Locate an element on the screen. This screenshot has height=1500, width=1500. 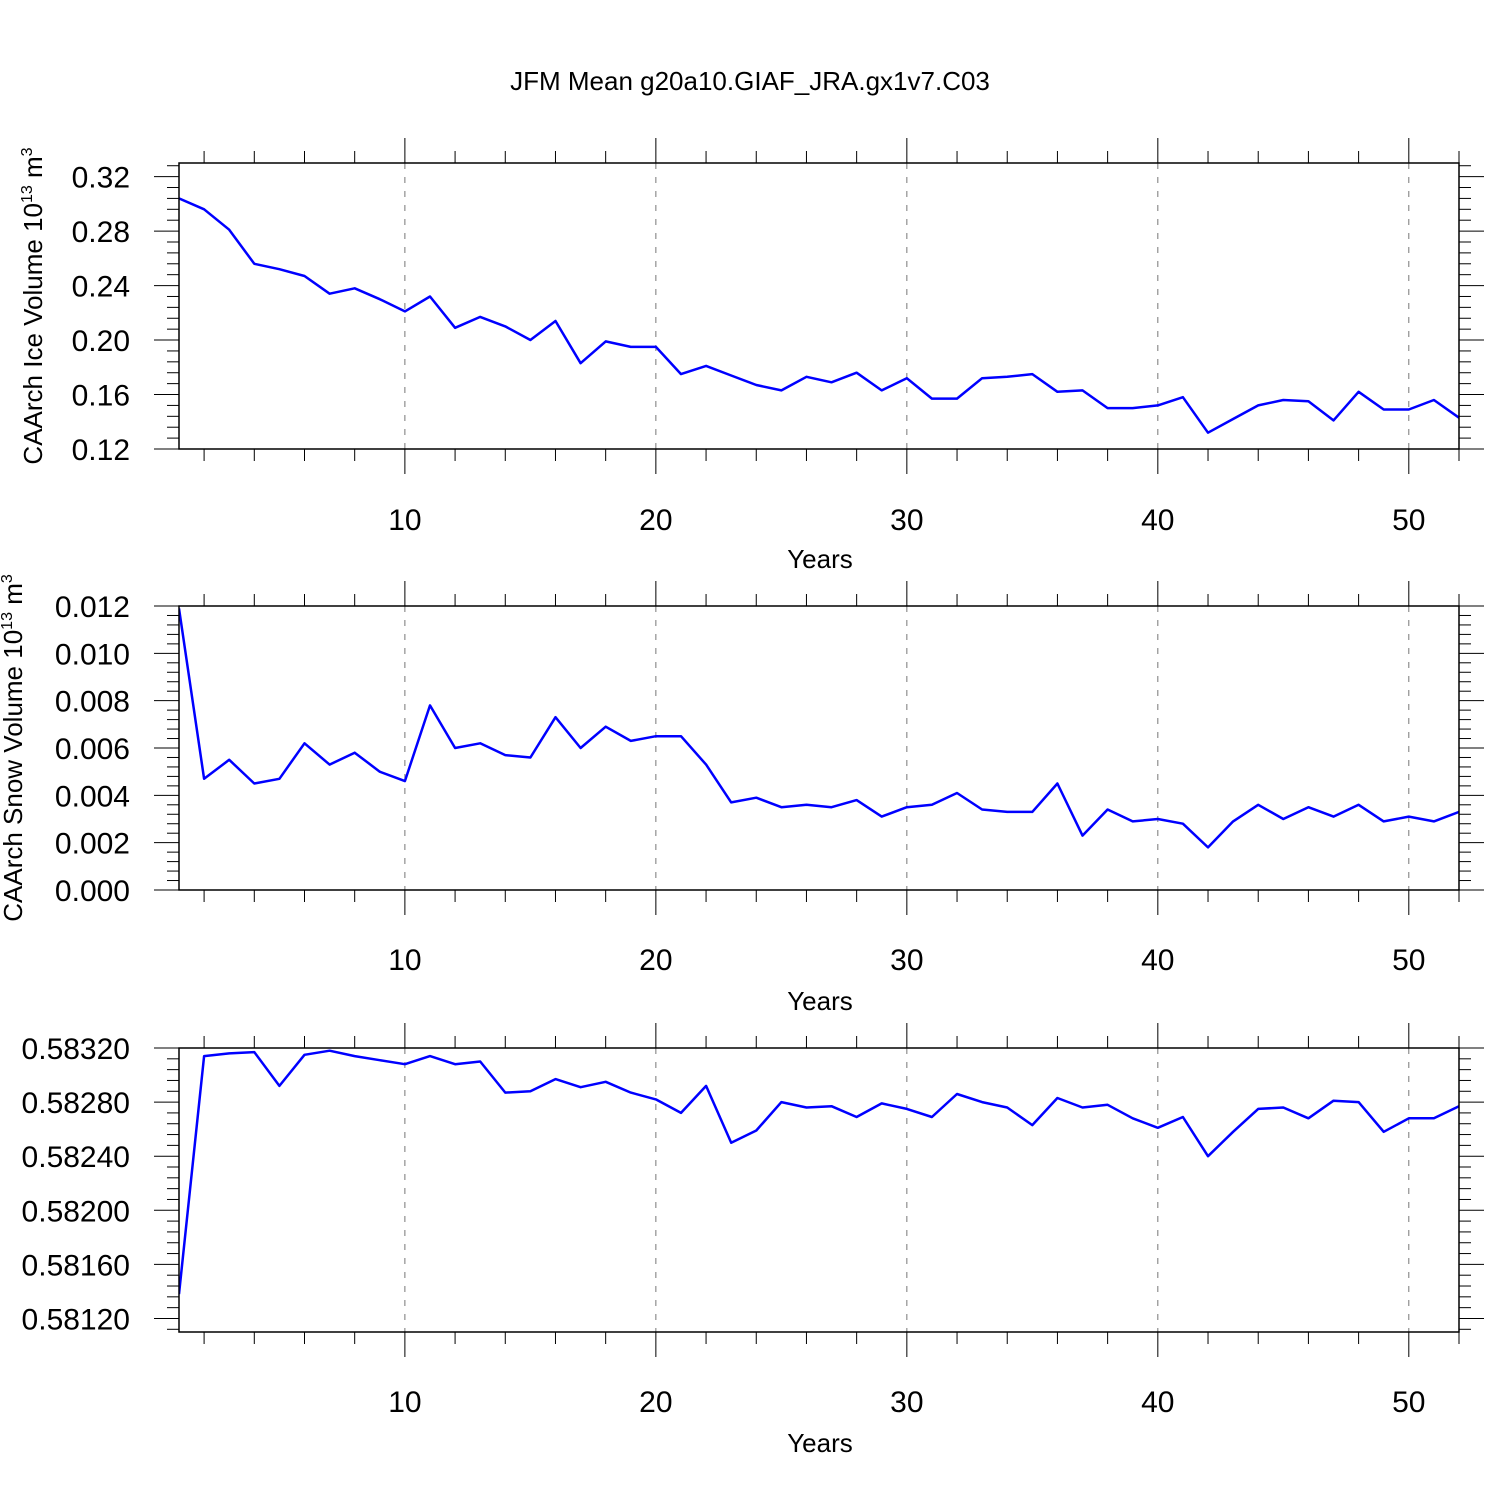
y-tick-label: 0.006 is located at coordinates (92, 749).